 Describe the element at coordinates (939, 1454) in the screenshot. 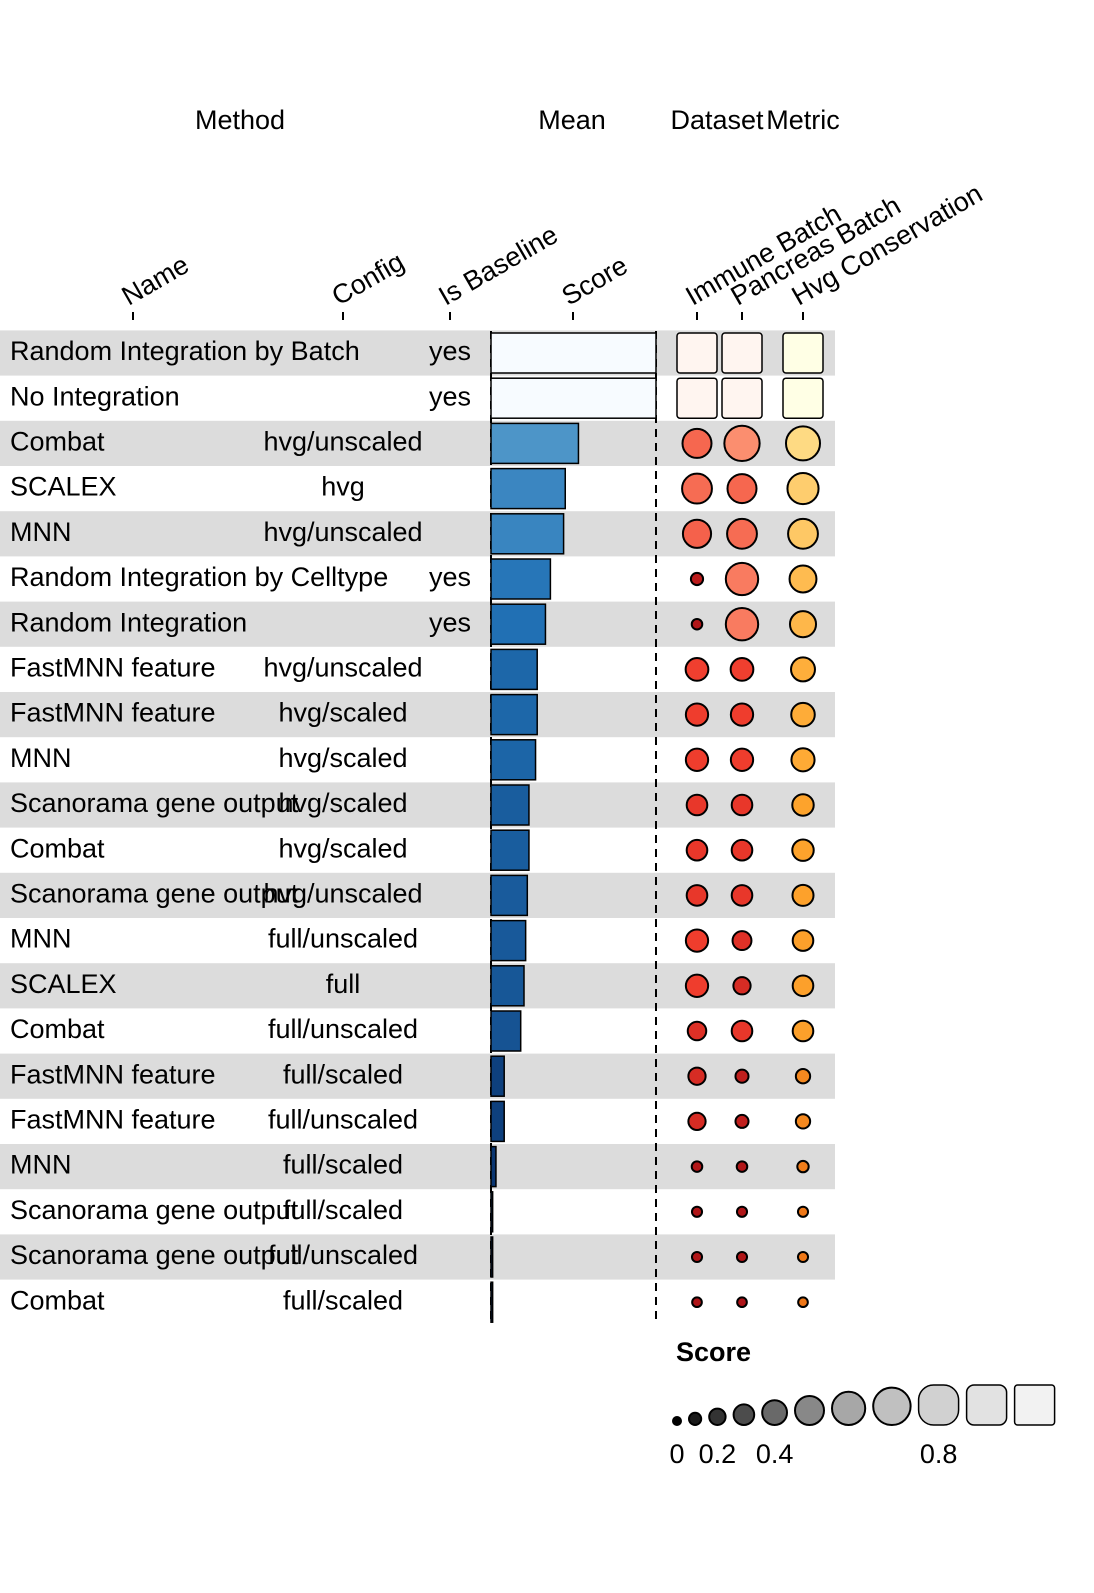

I see `legend-label: 0.8` at that location.